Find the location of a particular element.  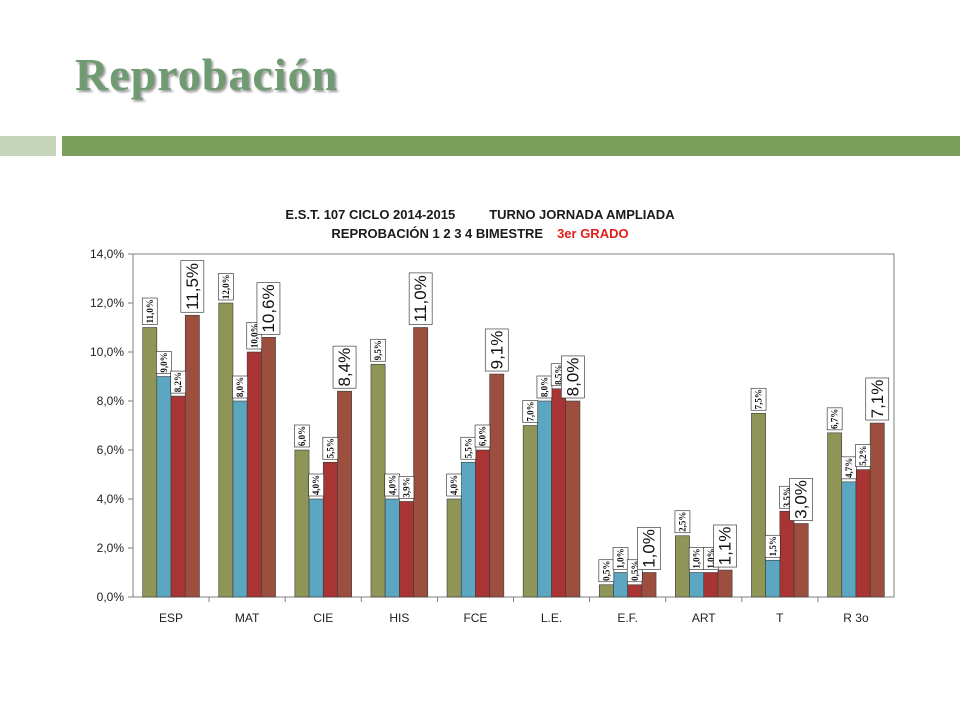

data-label: 4,7% is located at coordinates (849, 468).